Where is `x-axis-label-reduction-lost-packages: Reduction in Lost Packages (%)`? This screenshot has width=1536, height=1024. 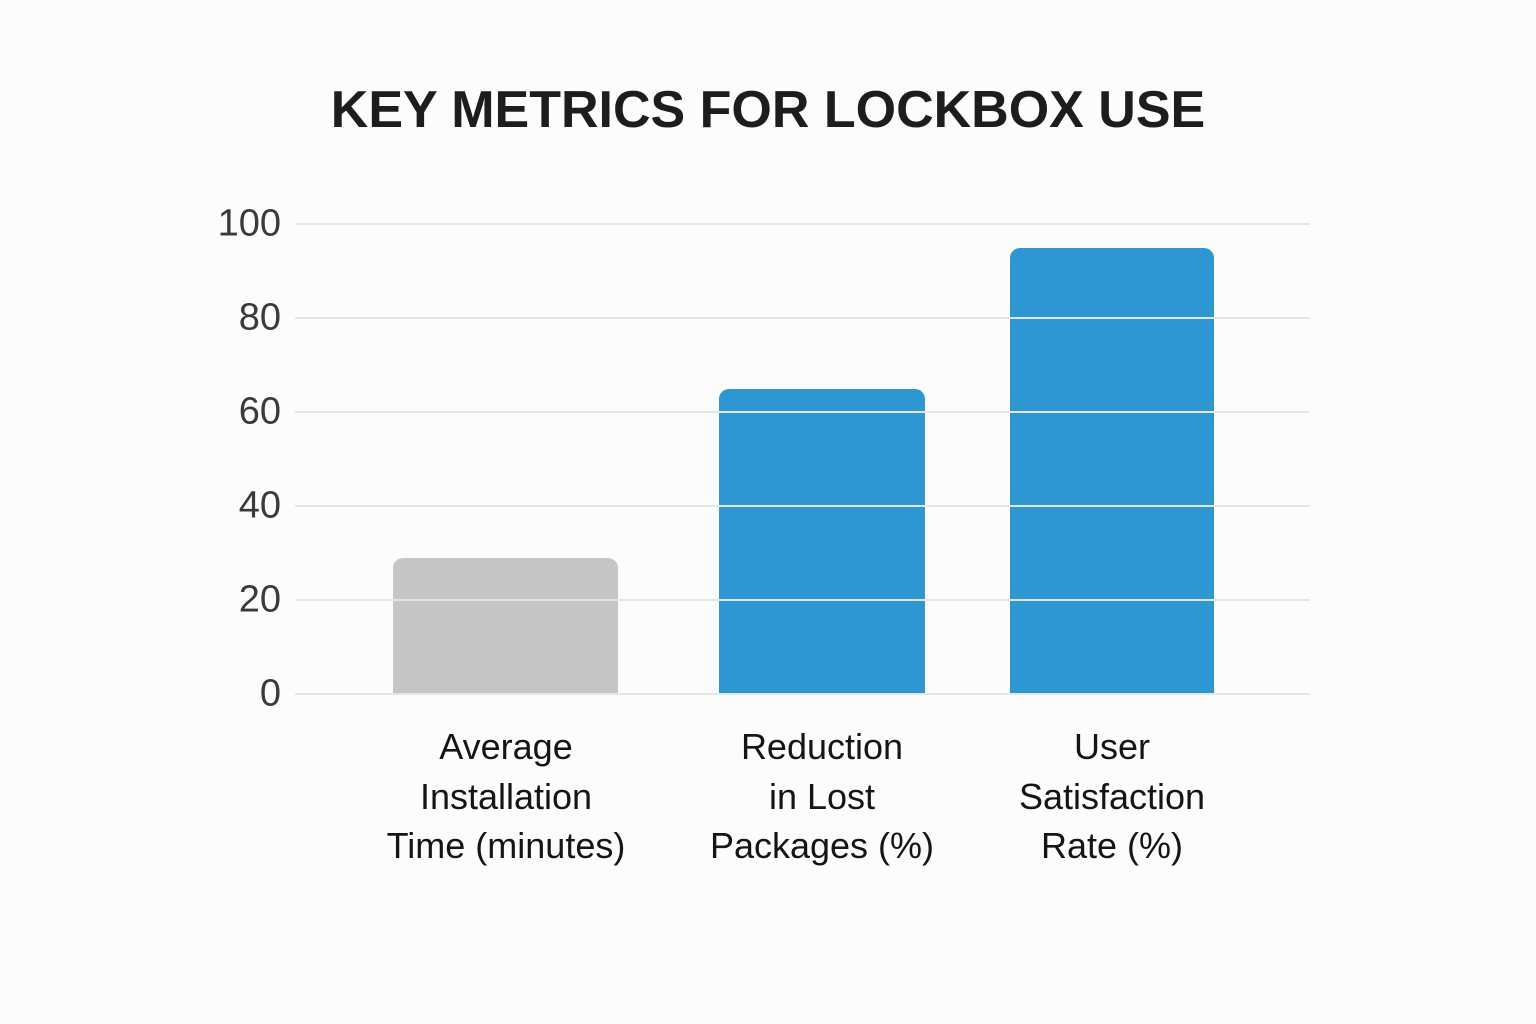
x-axis-label-reduction-lost-packages: Reduction in Lost Packages (%) is located at coordinates (822, 796).